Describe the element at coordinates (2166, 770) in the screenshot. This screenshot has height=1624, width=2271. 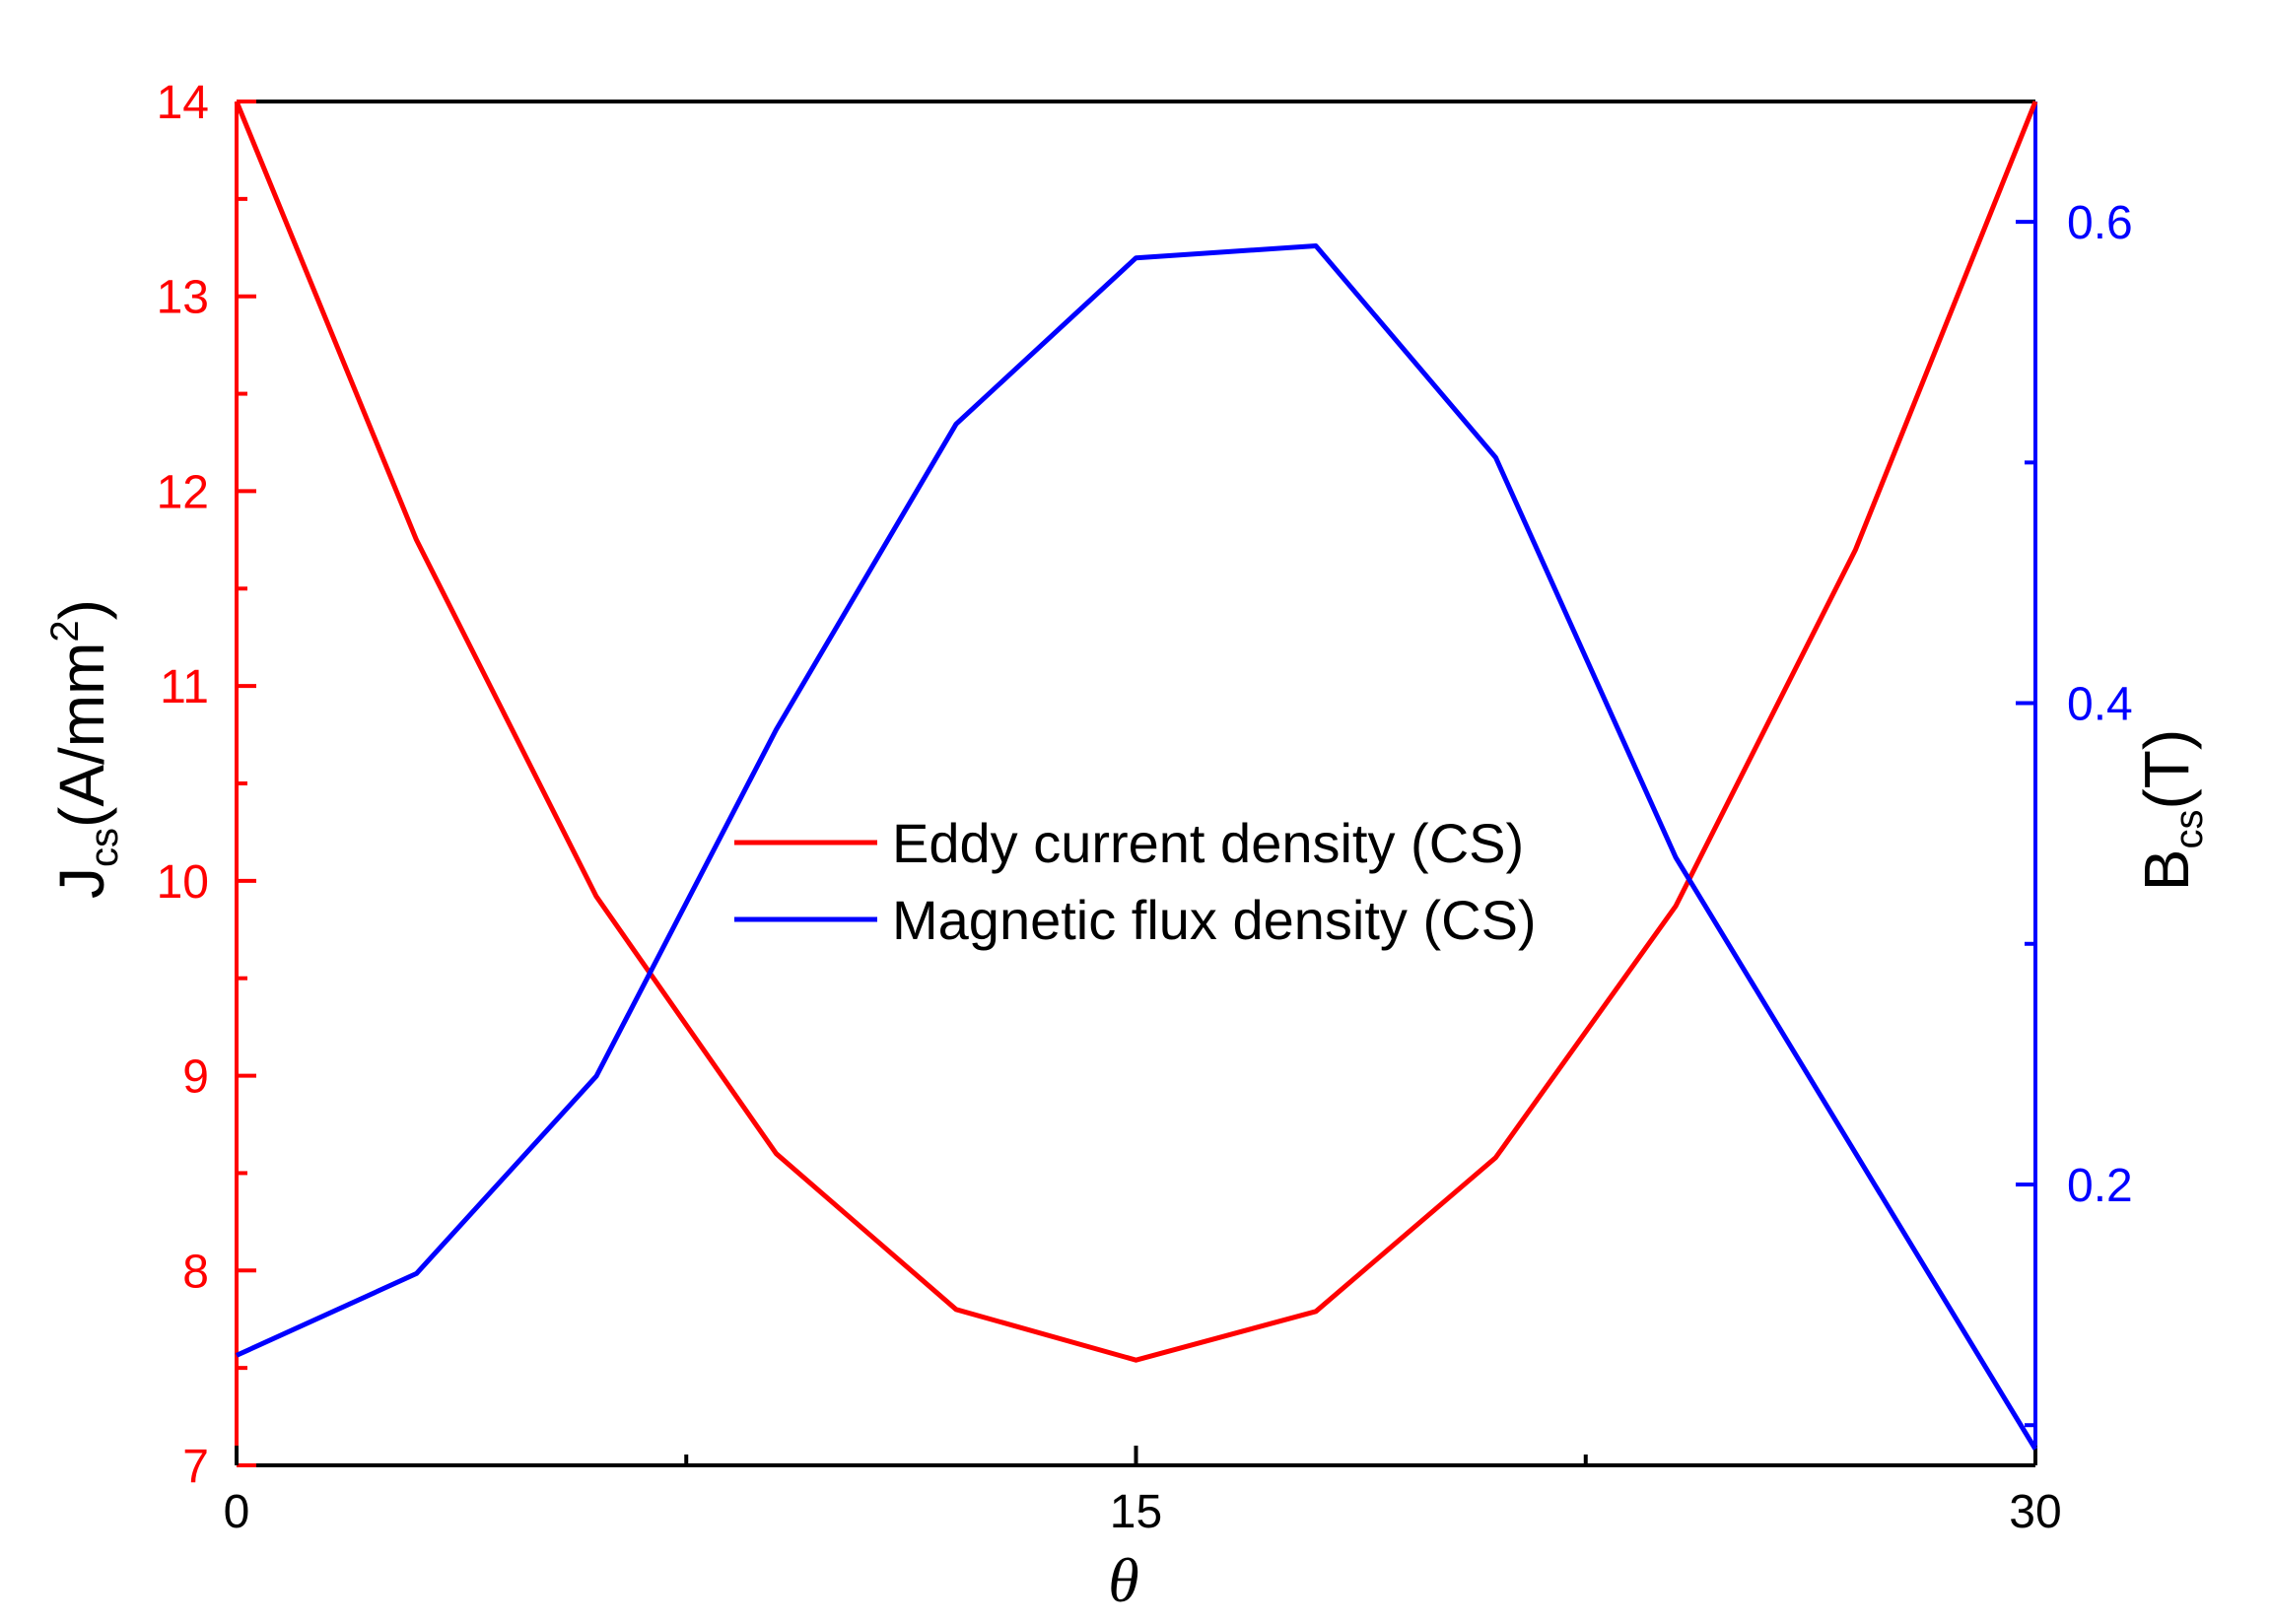
I see `ylabel-right-rest: (T)` at that location.